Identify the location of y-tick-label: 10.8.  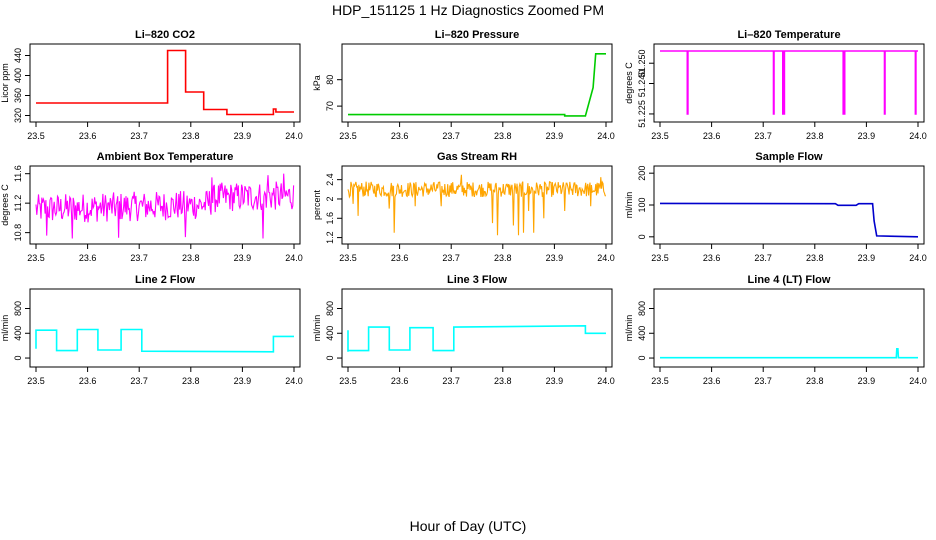
(18, 233).